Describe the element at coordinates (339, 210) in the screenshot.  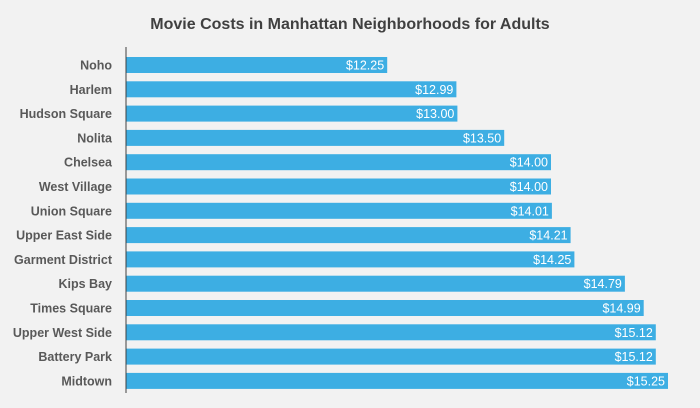
I see `bar-union-square` at that location.